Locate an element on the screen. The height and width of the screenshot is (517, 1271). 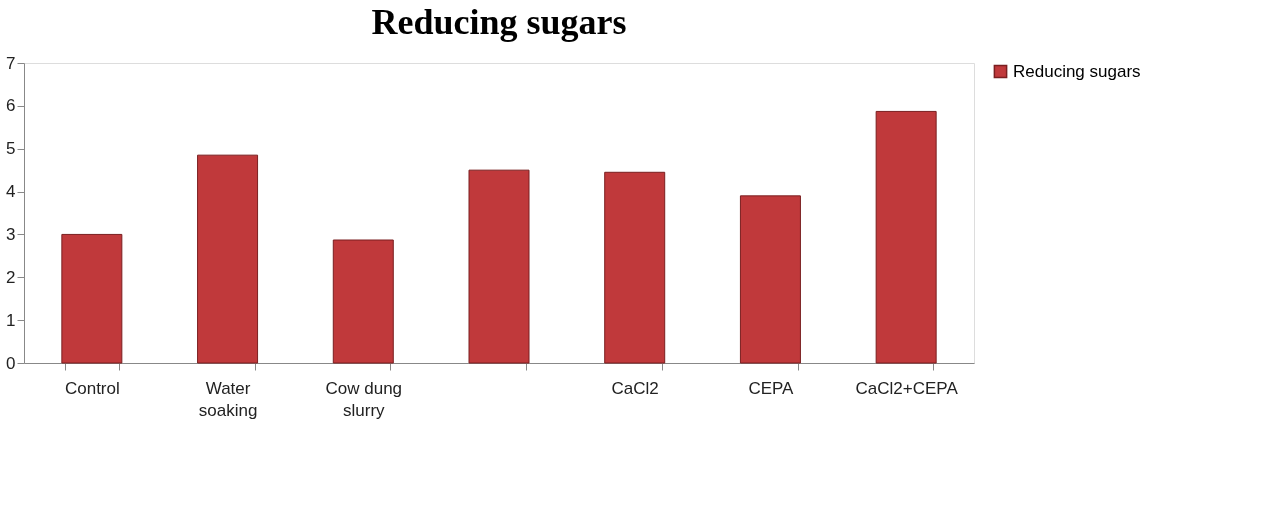
x-tick-label: CaCl2 is located at coordinates (635, 388).